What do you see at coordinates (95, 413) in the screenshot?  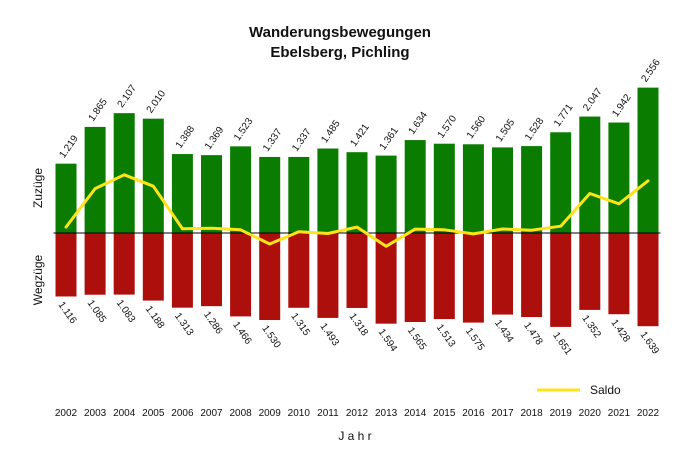 I see `x-tick-label-2003: 2003` at bounding box center [95, 413].